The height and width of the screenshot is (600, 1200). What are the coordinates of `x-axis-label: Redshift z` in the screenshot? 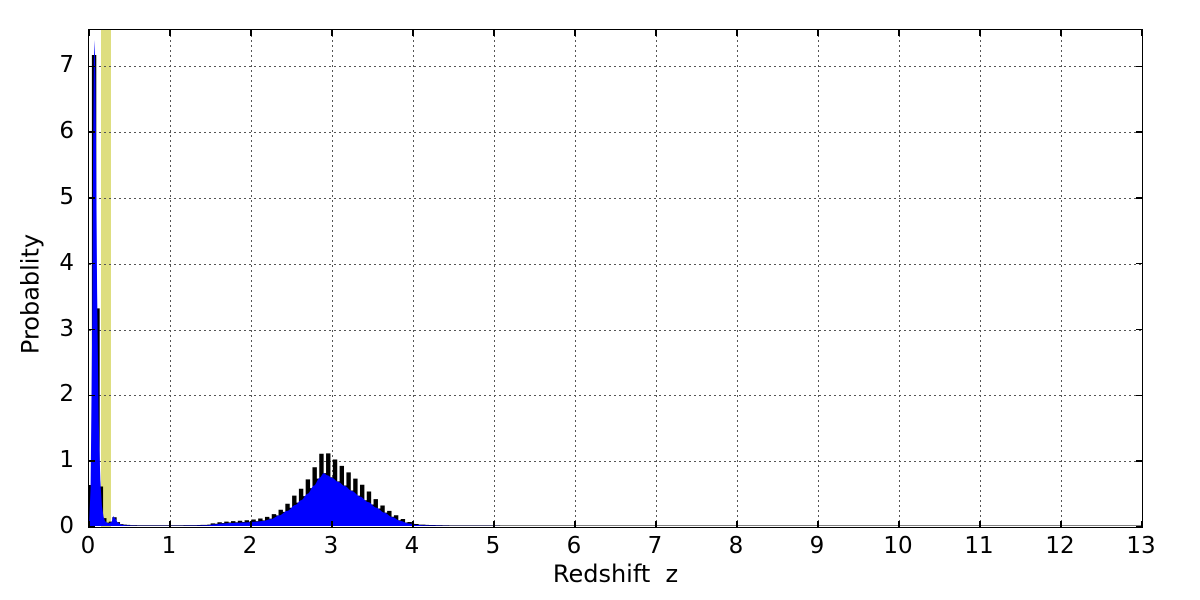 It's located at (615, 574).